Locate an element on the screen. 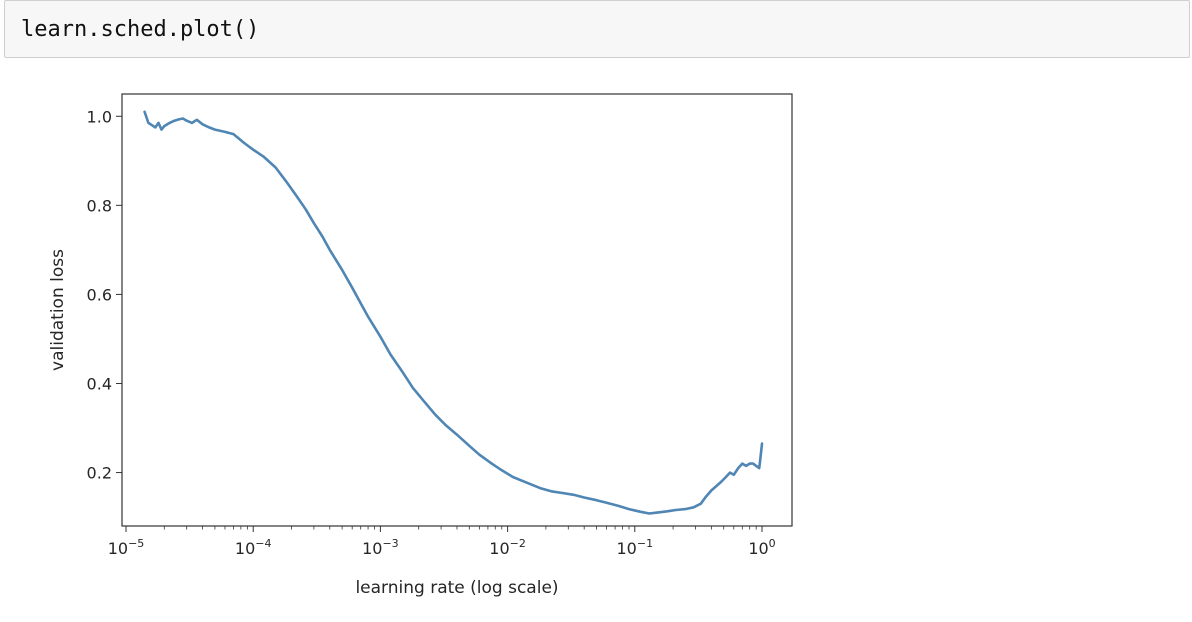 The height and width of the screenshot is (622, 1192). y-tick-label: 0.6 is located at coordinates (99, 294).